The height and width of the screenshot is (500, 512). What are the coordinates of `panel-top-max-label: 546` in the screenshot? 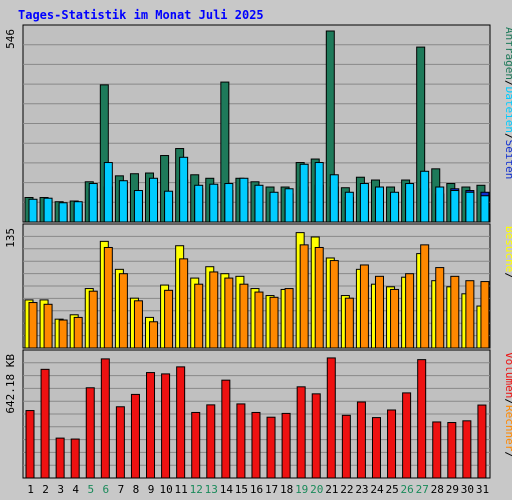 It's located at (10, 39).